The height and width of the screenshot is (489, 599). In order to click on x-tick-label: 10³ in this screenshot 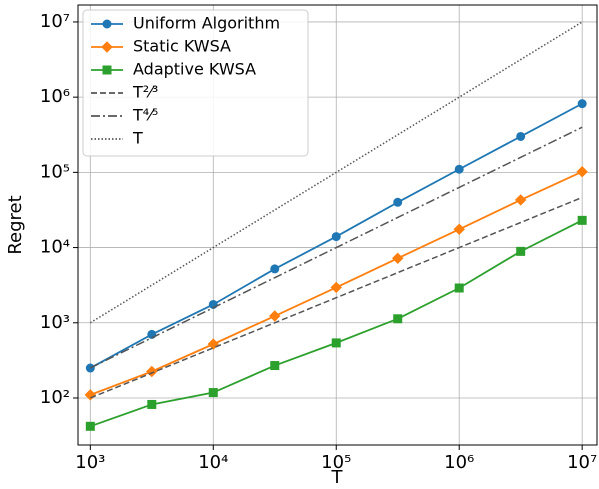, I will do `click(90, 462)`.